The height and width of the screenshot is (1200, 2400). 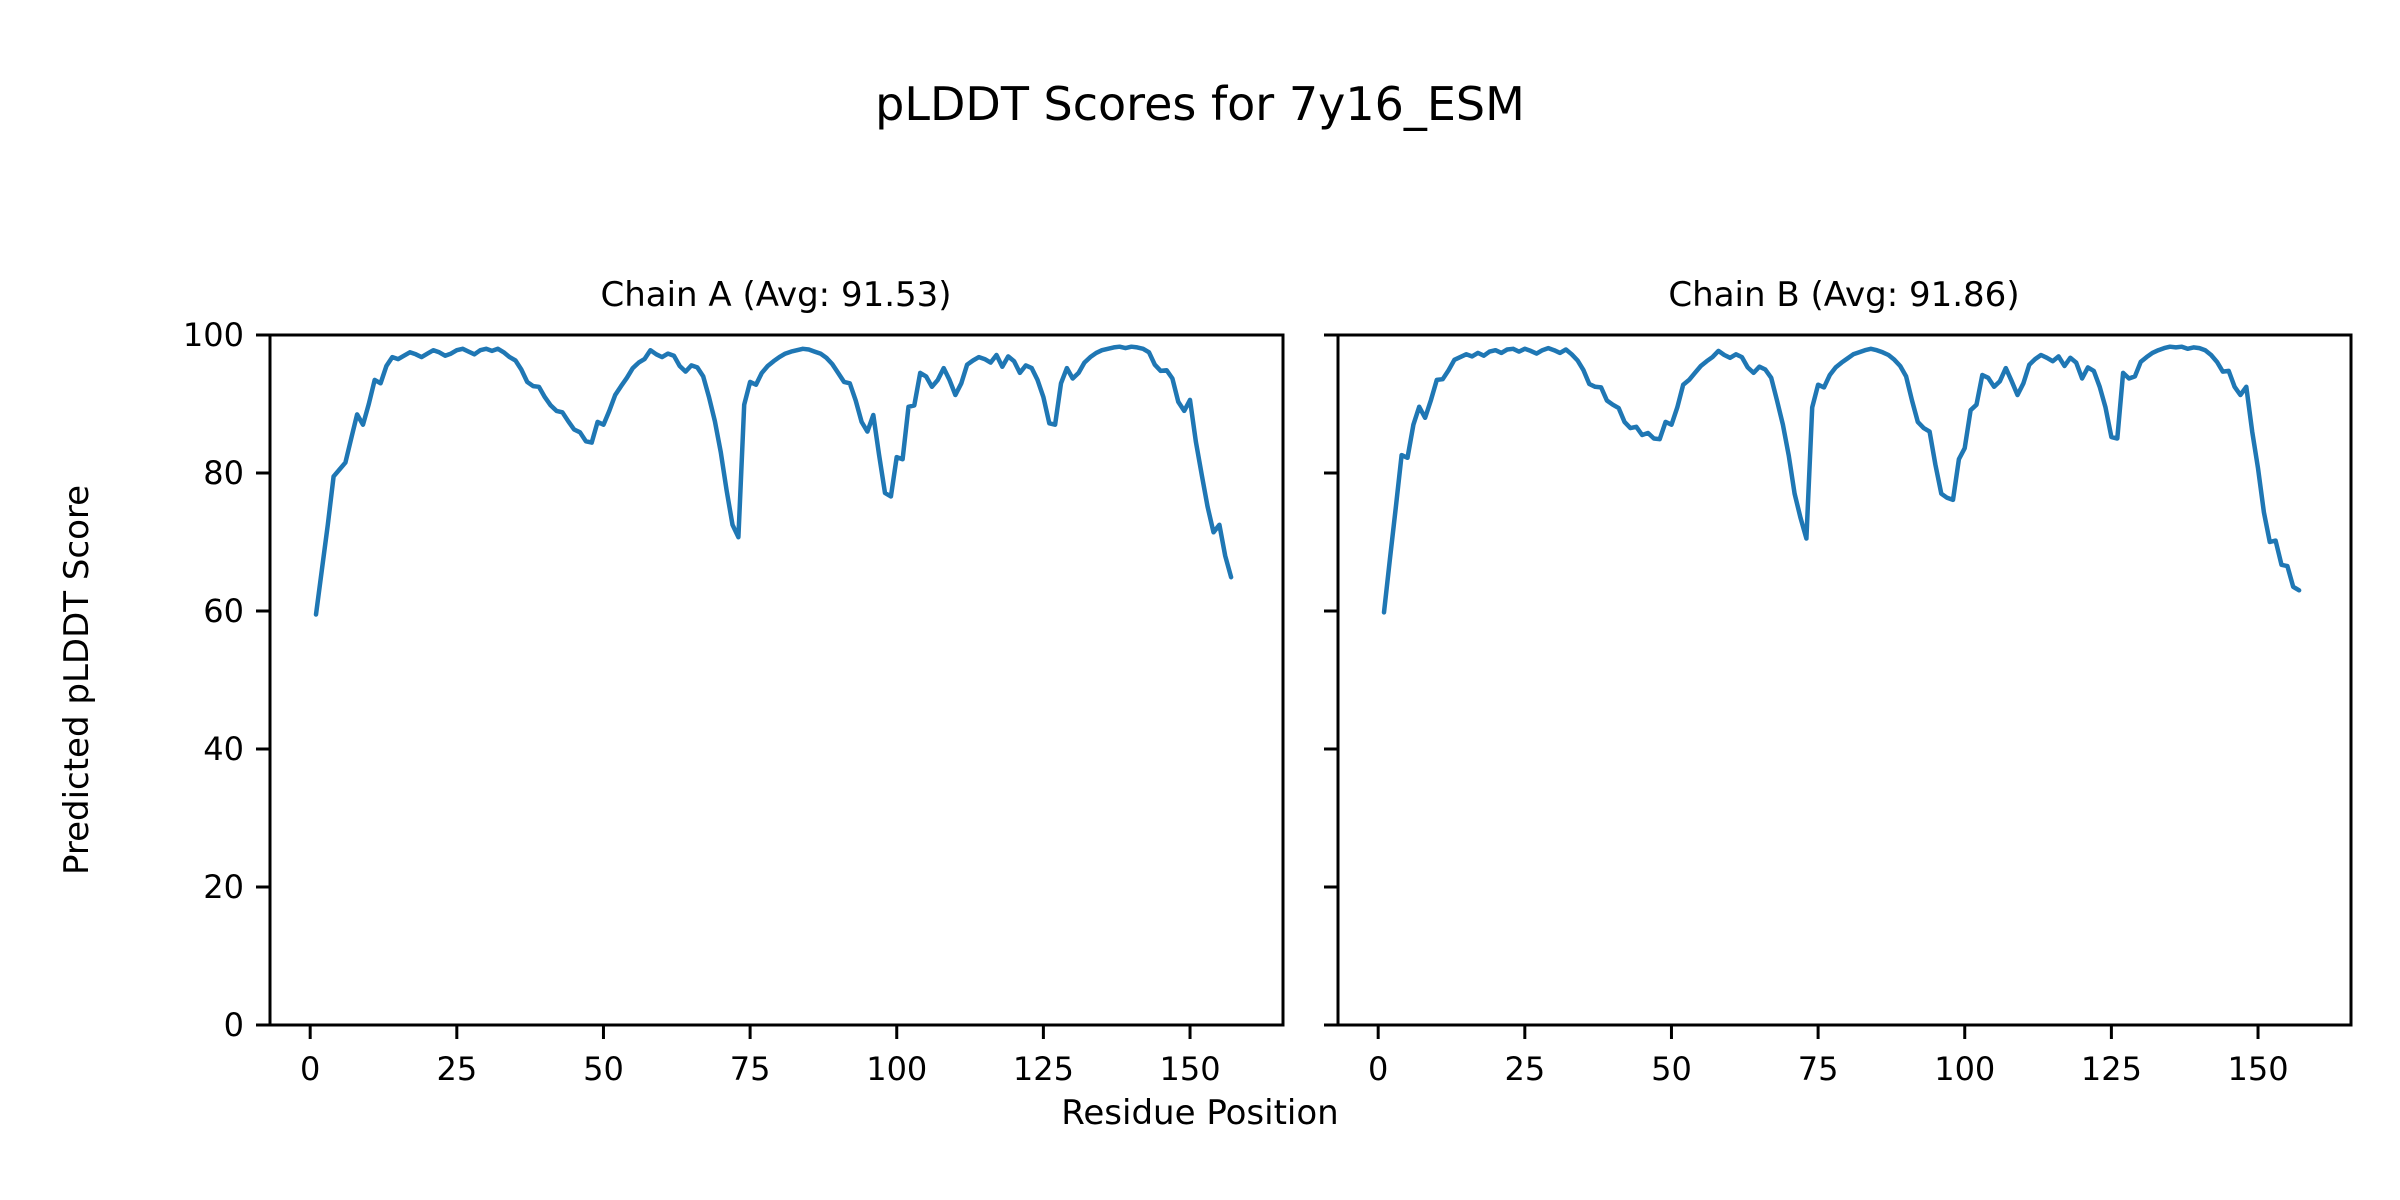 What do you see at coordinates (775, 295) in the screenshot?
I see `subplot-title-chain-a: Chain A (Avg: 91.53)` at bounding box center [775, 295].